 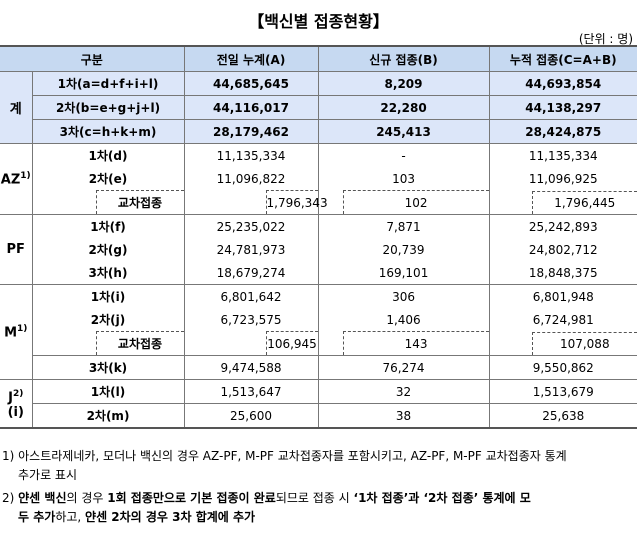 What do you see at coordinates (403, 83) in the screenshot?
I see `new-cell: 8,209` at bounding box center [403, 83].